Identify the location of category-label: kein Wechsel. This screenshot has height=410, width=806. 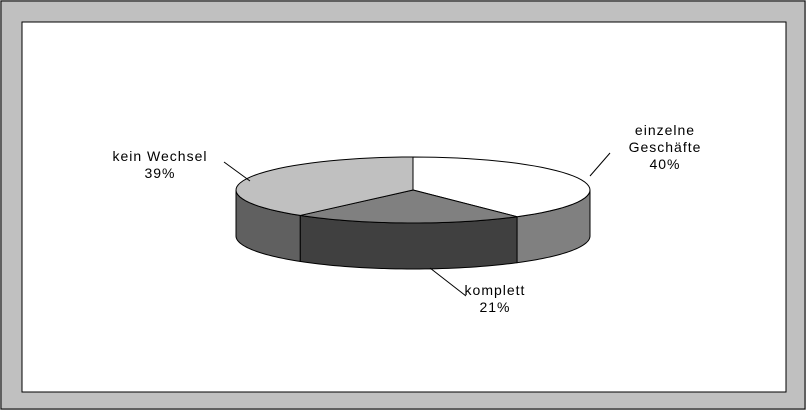
(160, 156).